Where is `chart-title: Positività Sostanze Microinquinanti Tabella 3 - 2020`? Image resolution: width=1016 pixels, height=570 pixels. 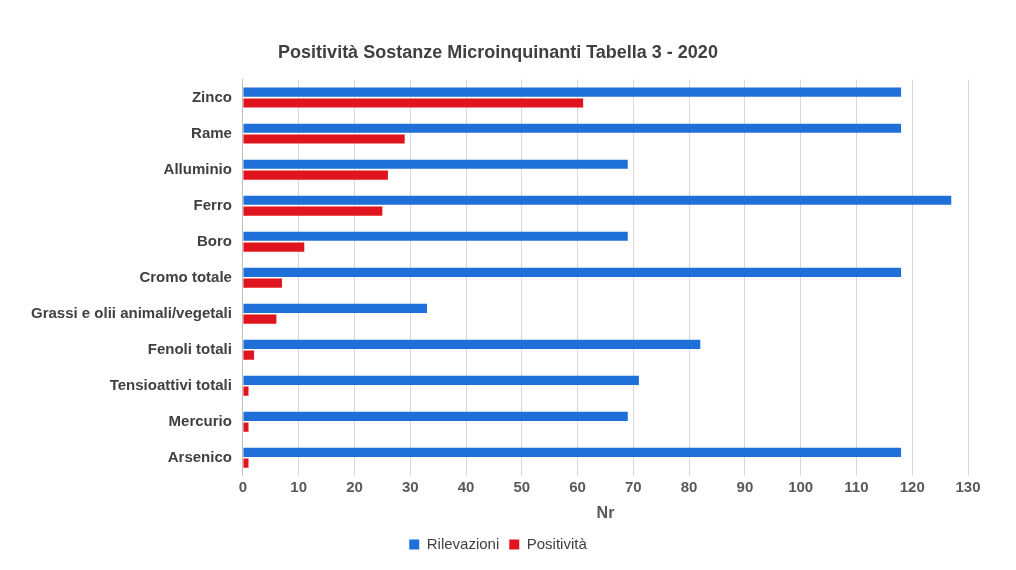
chart-title: Positività Sostanze Microinquinanti Tabella 3 - 2020 is located at coordinates (498, 51).